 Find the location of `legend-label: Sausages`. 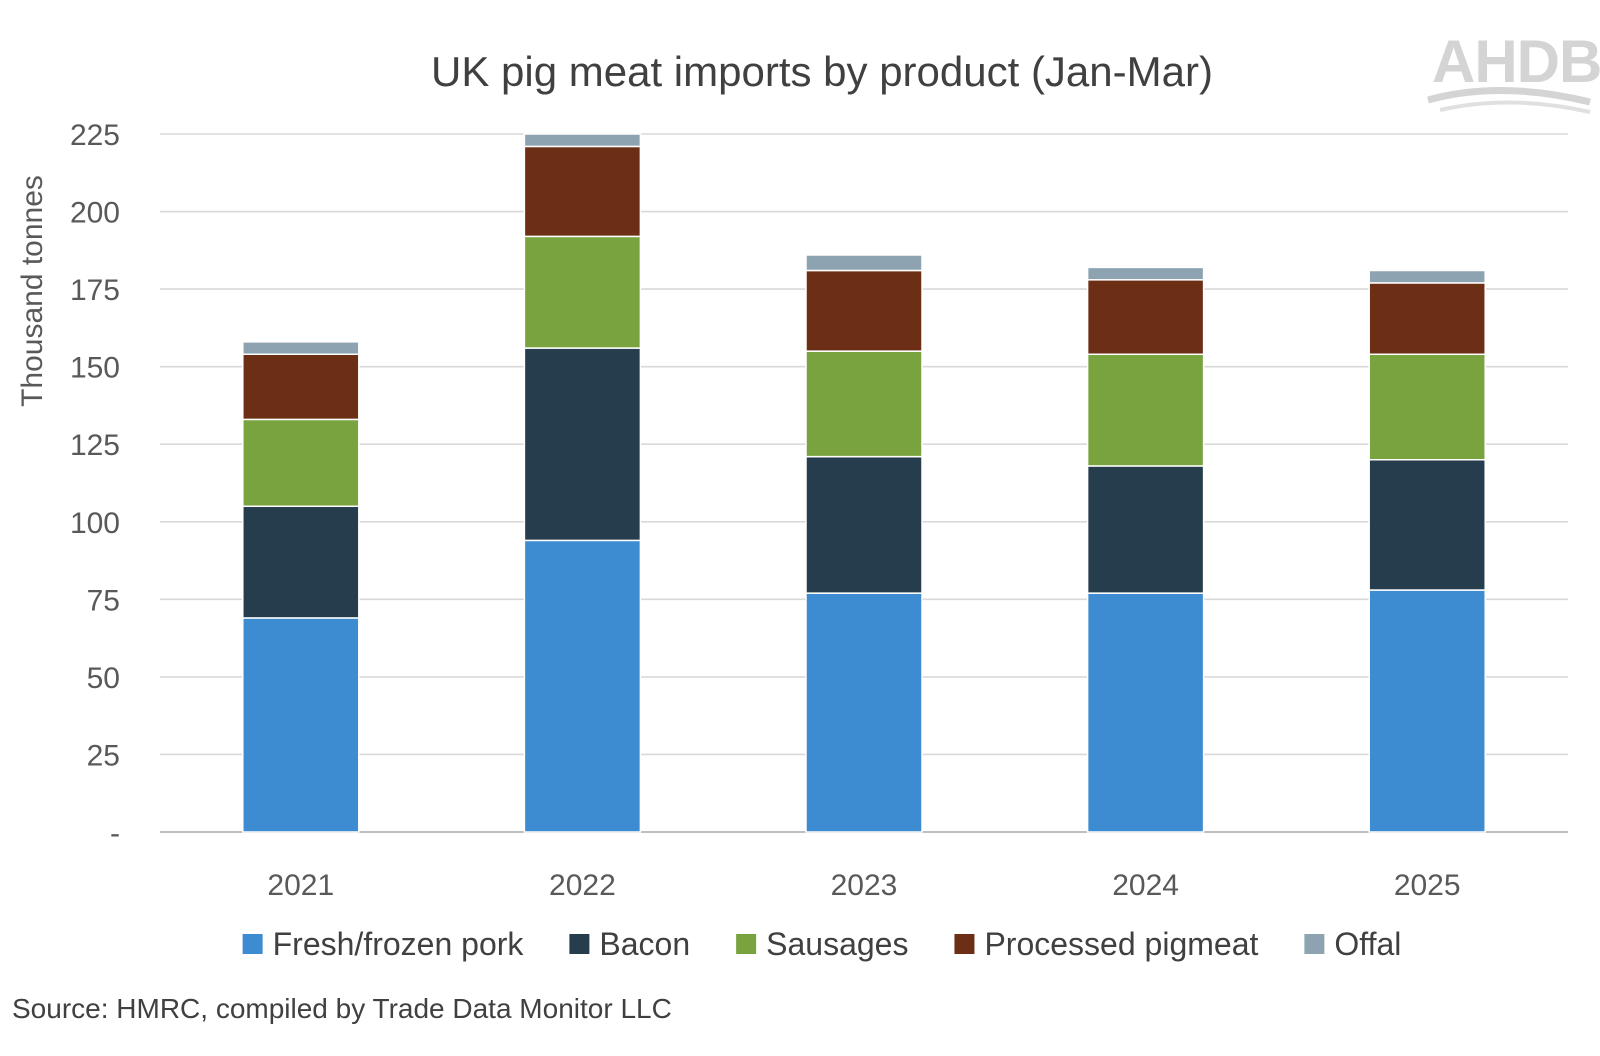

legend-label: Sausages is located at coordinates (837, 944).